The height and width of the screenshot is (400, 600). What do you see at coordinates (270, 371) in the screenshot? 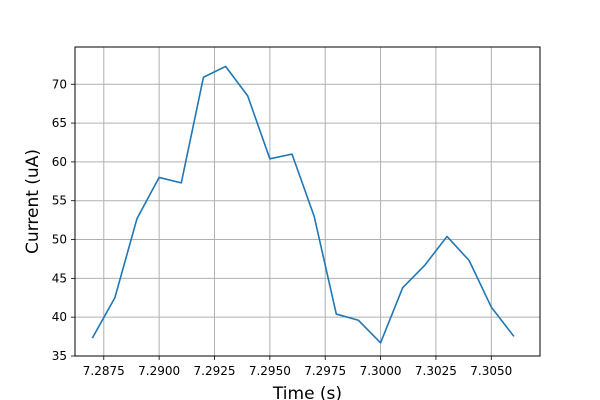
I see `x-tick-label: 7.2950` at bounding box center [270, 371].